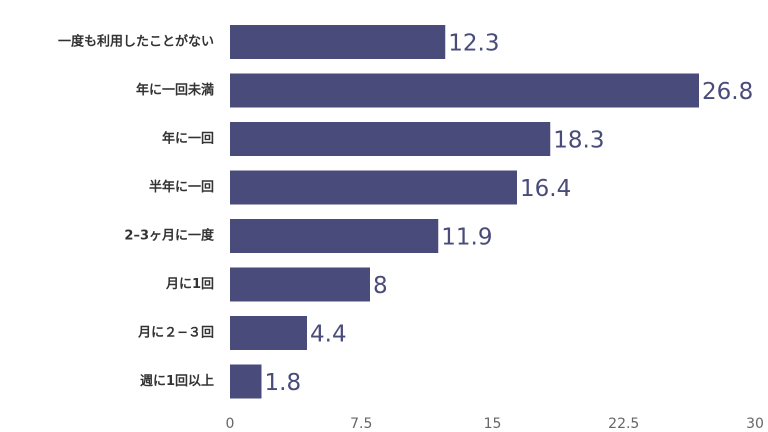 The height and width of the screenshot is (432, 768). Describe the element at coordinates (578, 141) in the screenshot. I see `value-label: 18.3` at that location.